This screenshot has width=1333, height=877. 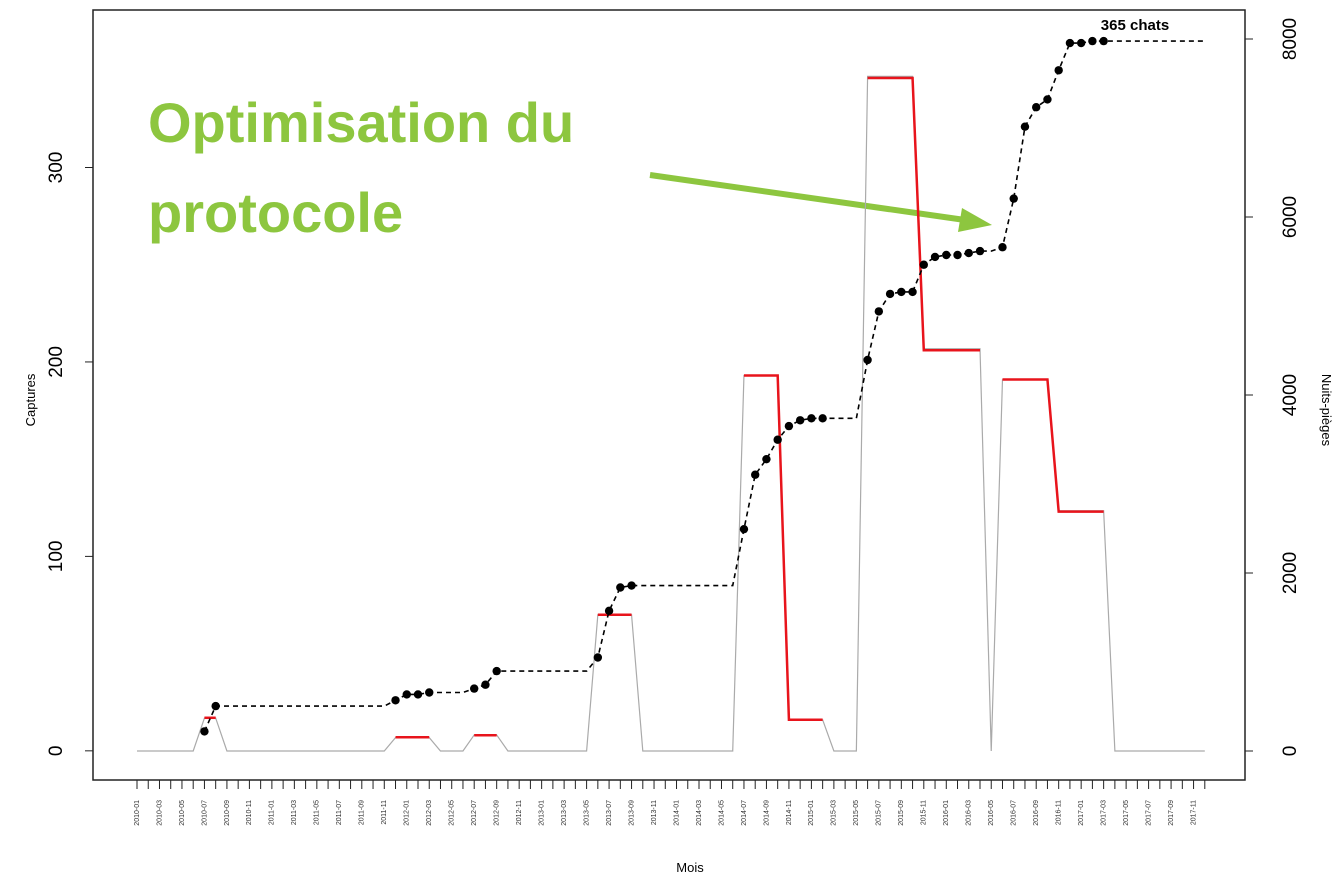 I want to click on x-tick-label: 2012-01, so click(x=407, y=813).